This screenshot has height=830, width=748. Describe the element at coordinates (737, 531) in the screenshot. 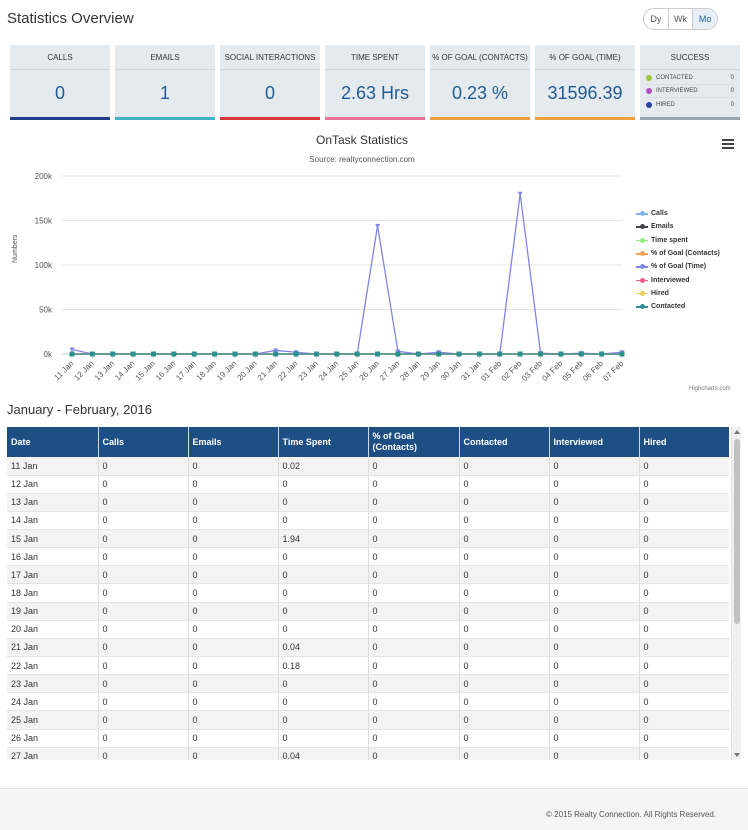

I see `scroll-thumb` at that location.